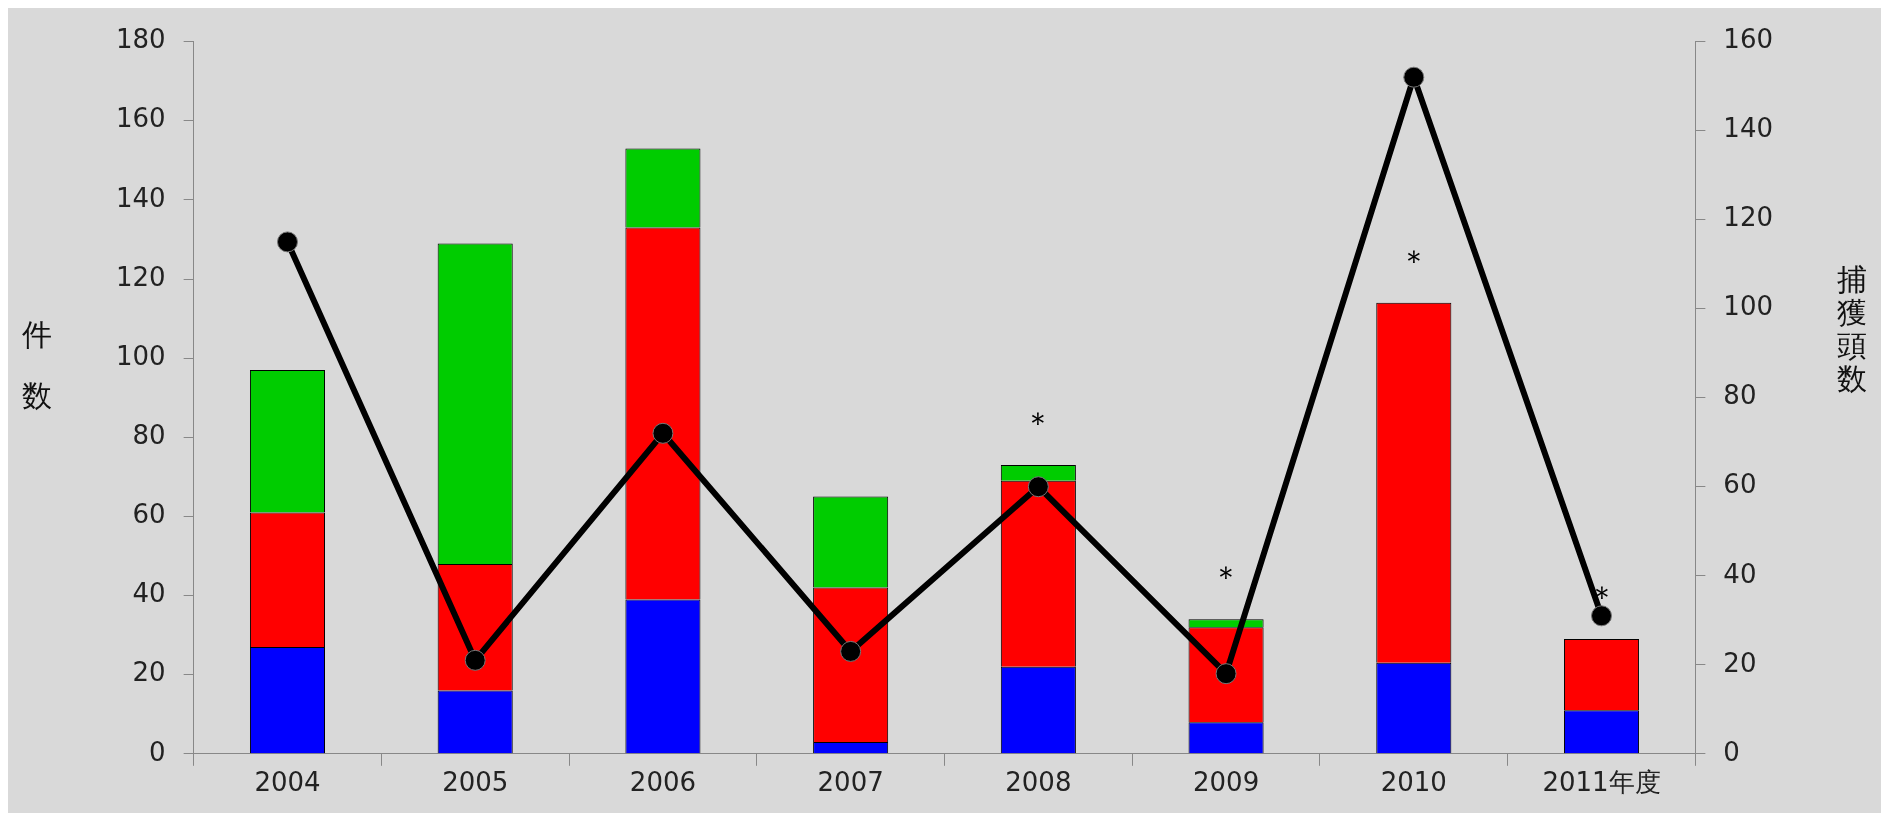 Image resolution: width=1889 pixels, height=821 pixels. What do you see at coordinates (1226, 782) in the screenshot?
I see `x-tick-label: 2009` at bounding box center [1226, 782].